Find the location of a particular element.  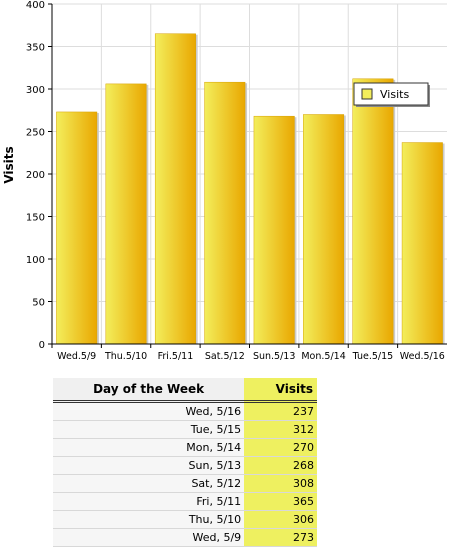

table-row: Fri, 5/11 365 is located at coordinates (185, 501).